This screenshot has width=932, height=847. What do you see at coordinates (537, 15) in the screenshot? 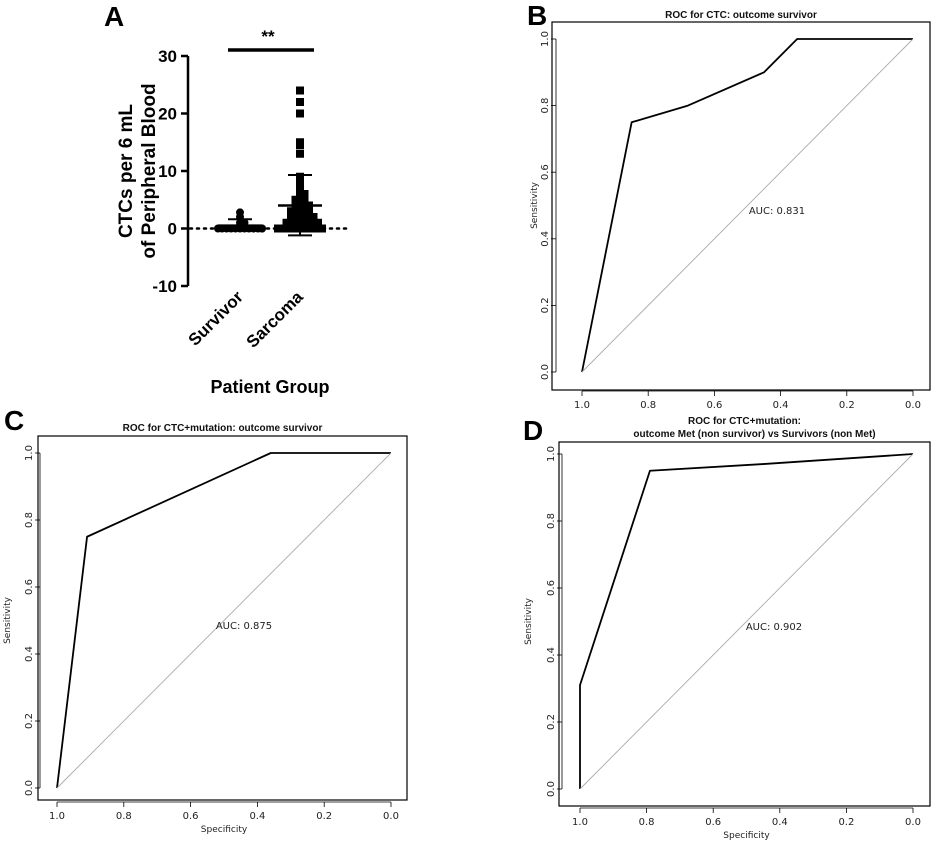
I see `panel-b-letter: B` at bounding box center [537, 15].